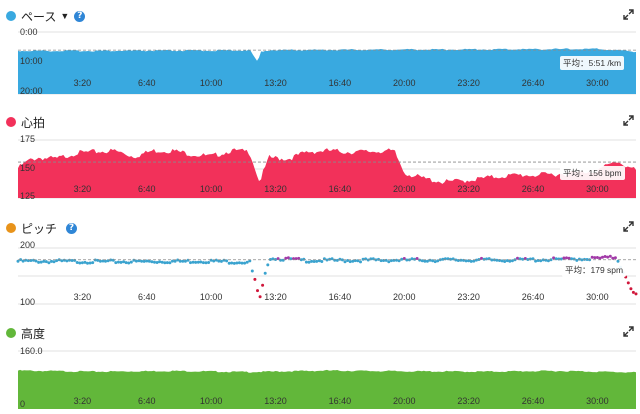 Image resolution: width=640 pixels, height=414 pixels. I want to click on cadence-average-label: 平均：179 spm, so click(594, 270).